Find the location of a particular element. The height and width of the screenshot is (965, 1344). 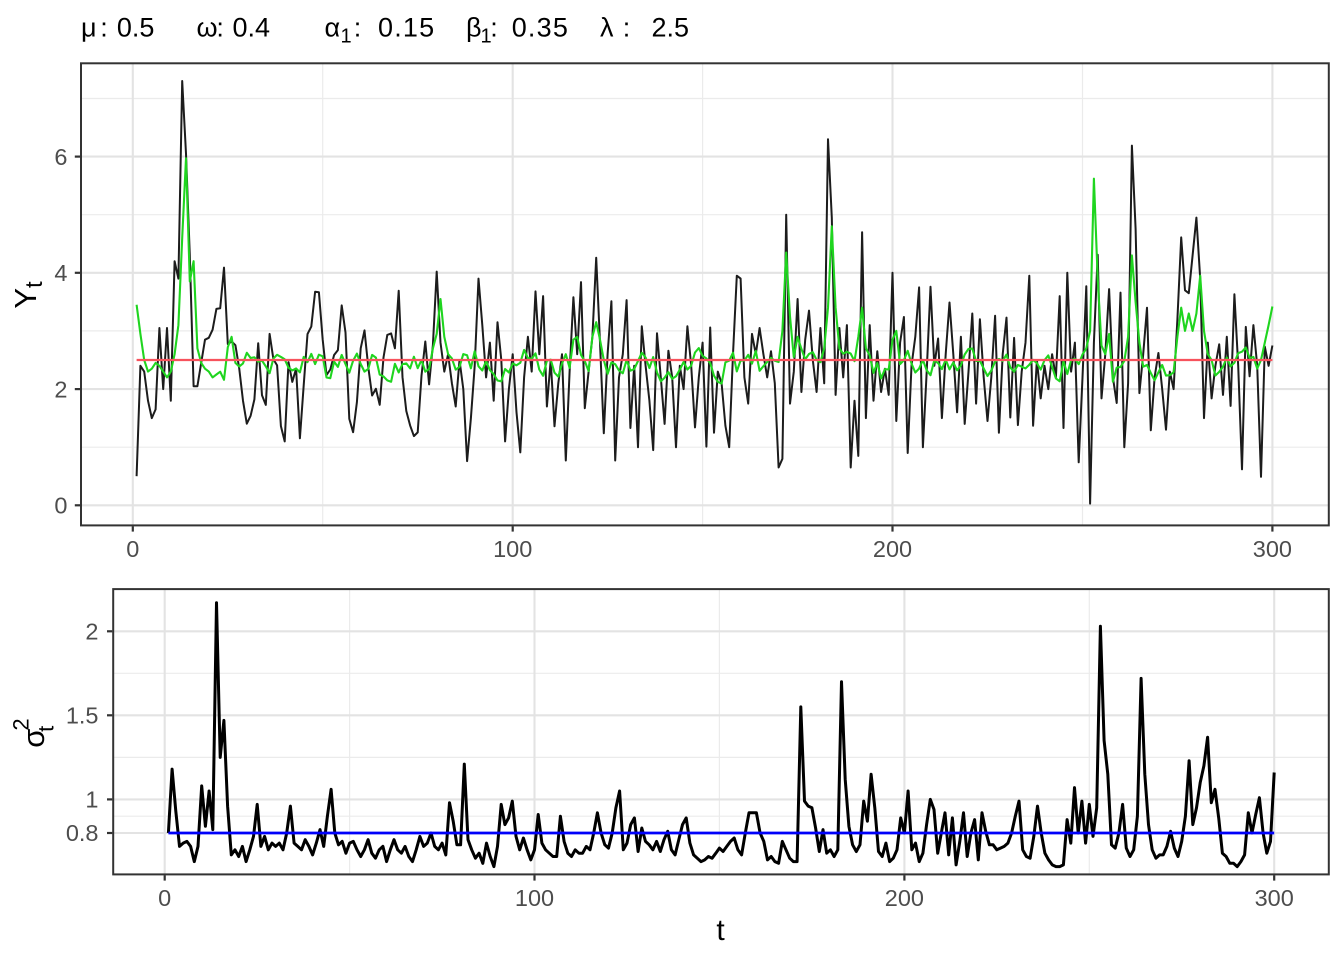

svg-text: 6 is located at coordinates (60, 157).